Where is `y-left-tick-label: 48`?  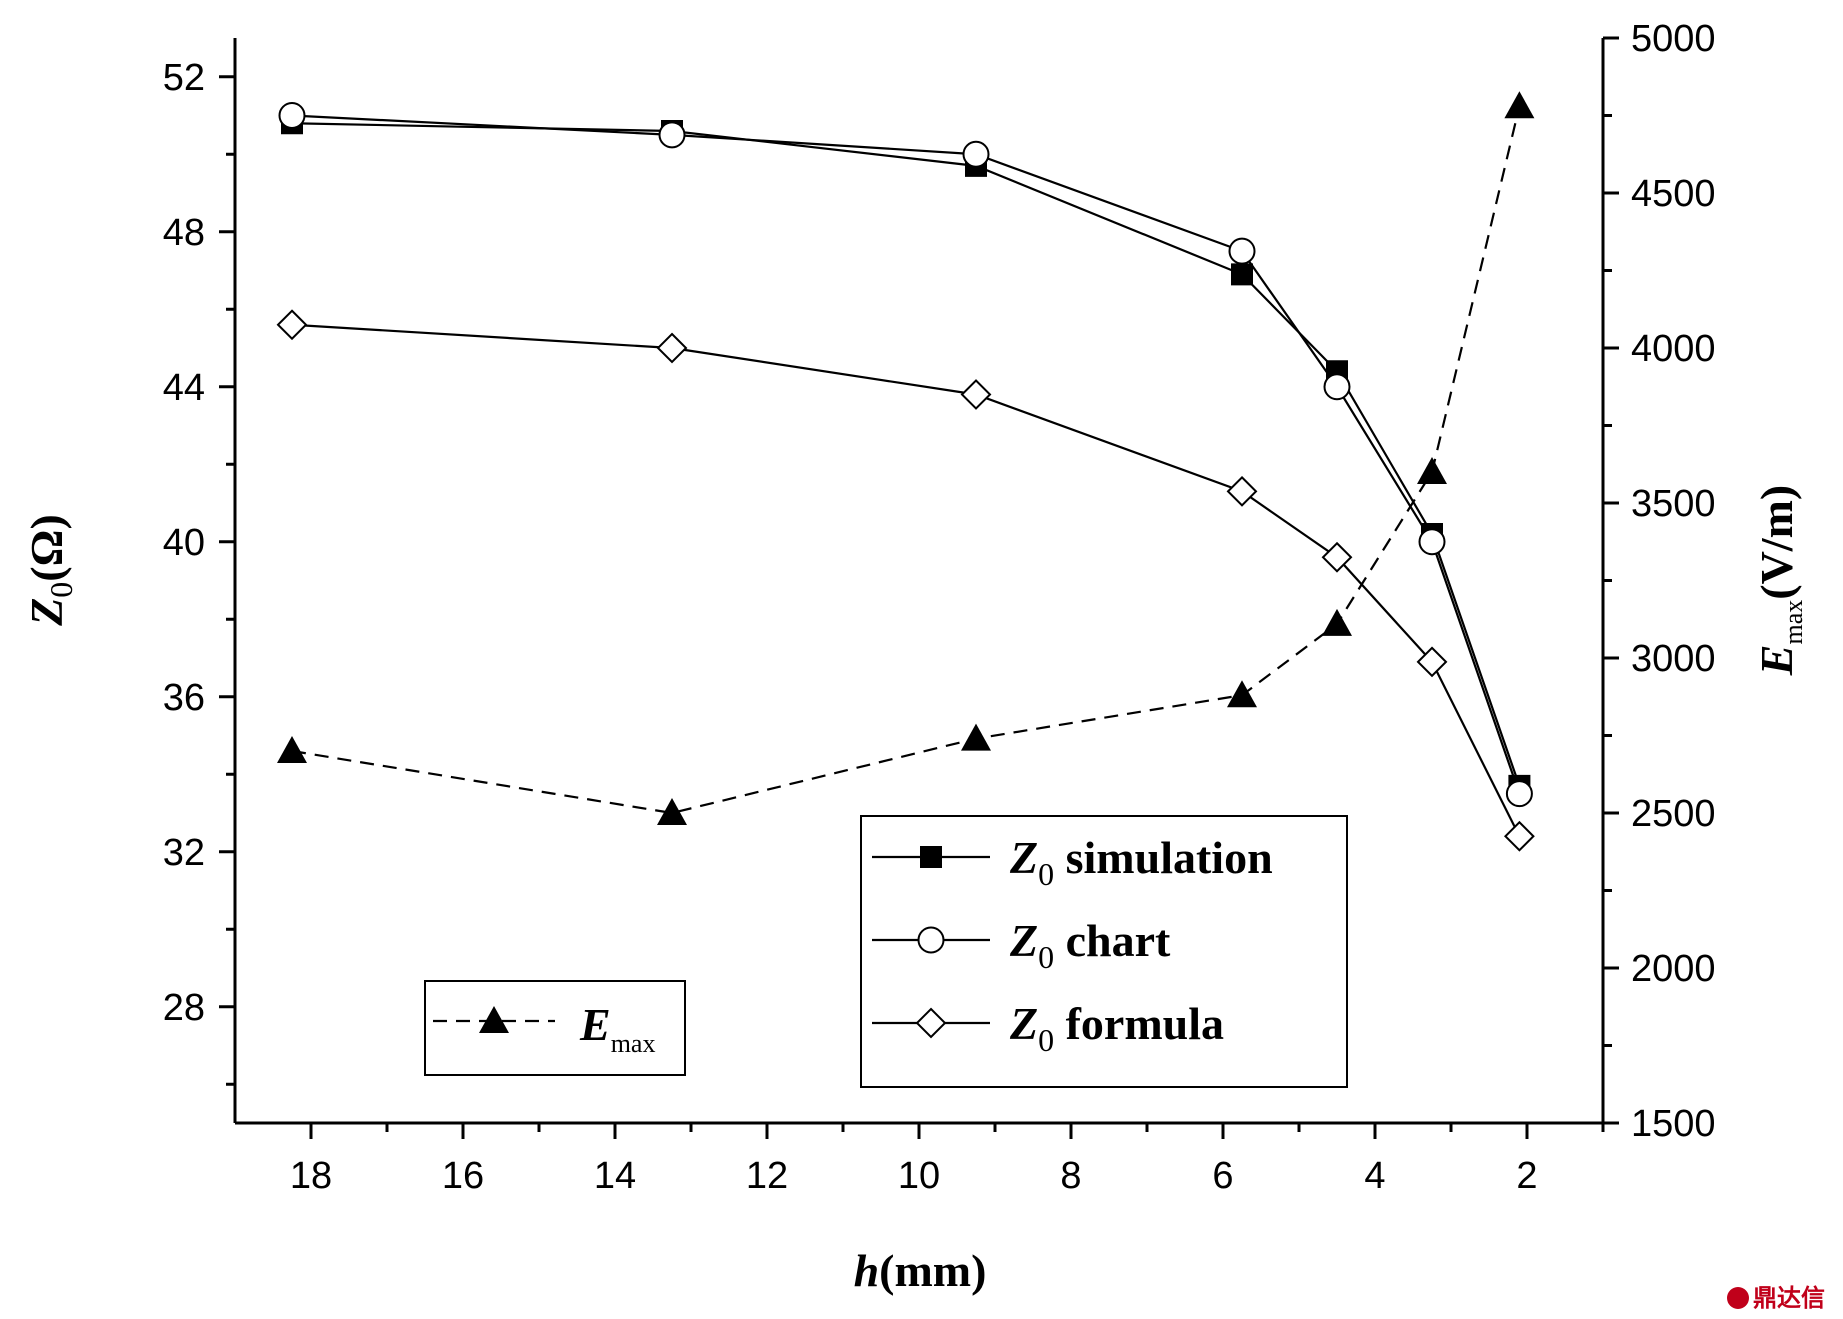
y-left-tick-label: 48 is located at coordinates (184, 233).